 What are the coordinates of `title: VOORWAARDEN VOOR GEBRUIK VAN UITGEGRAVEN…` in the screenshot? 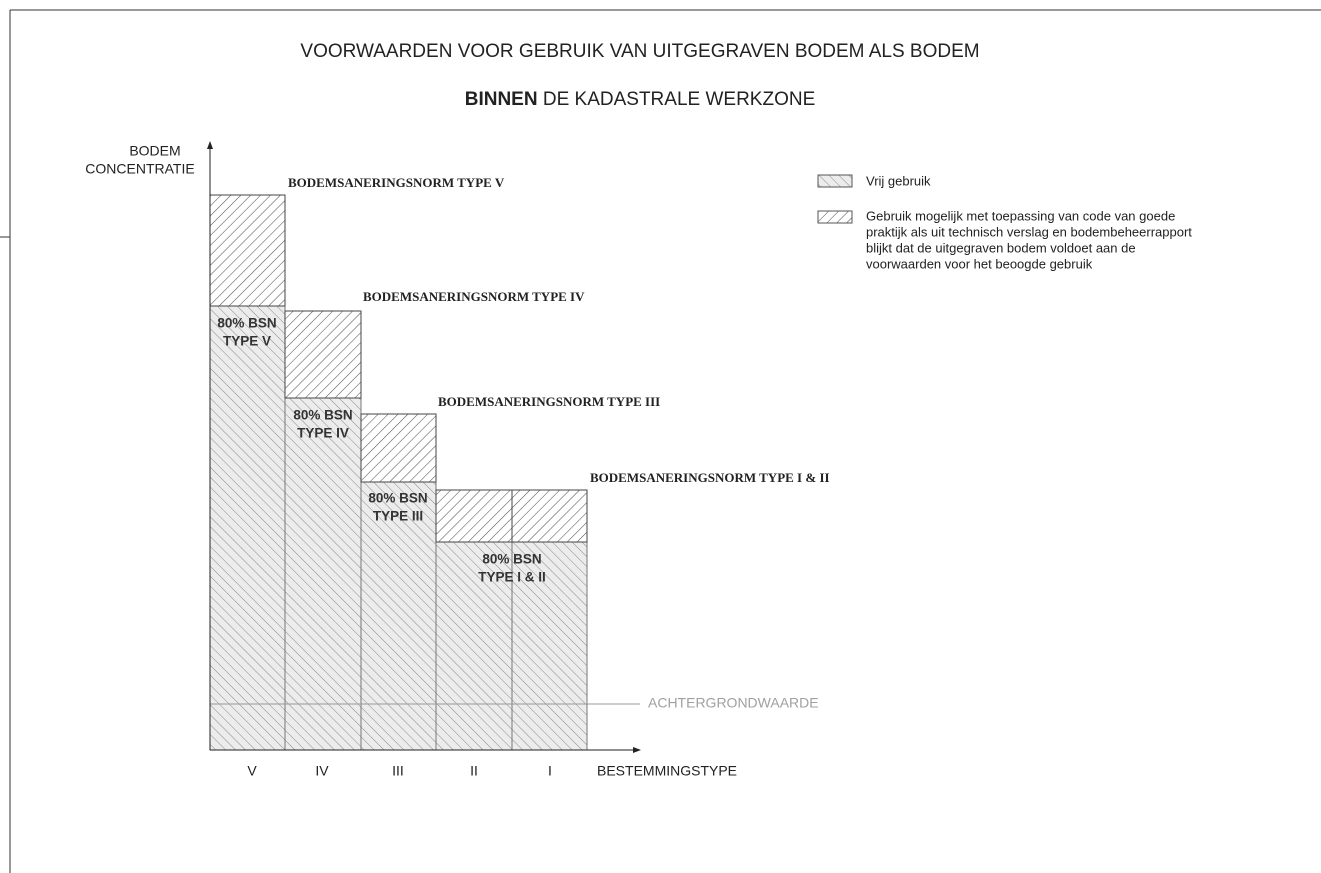 It's located at (639, 51).